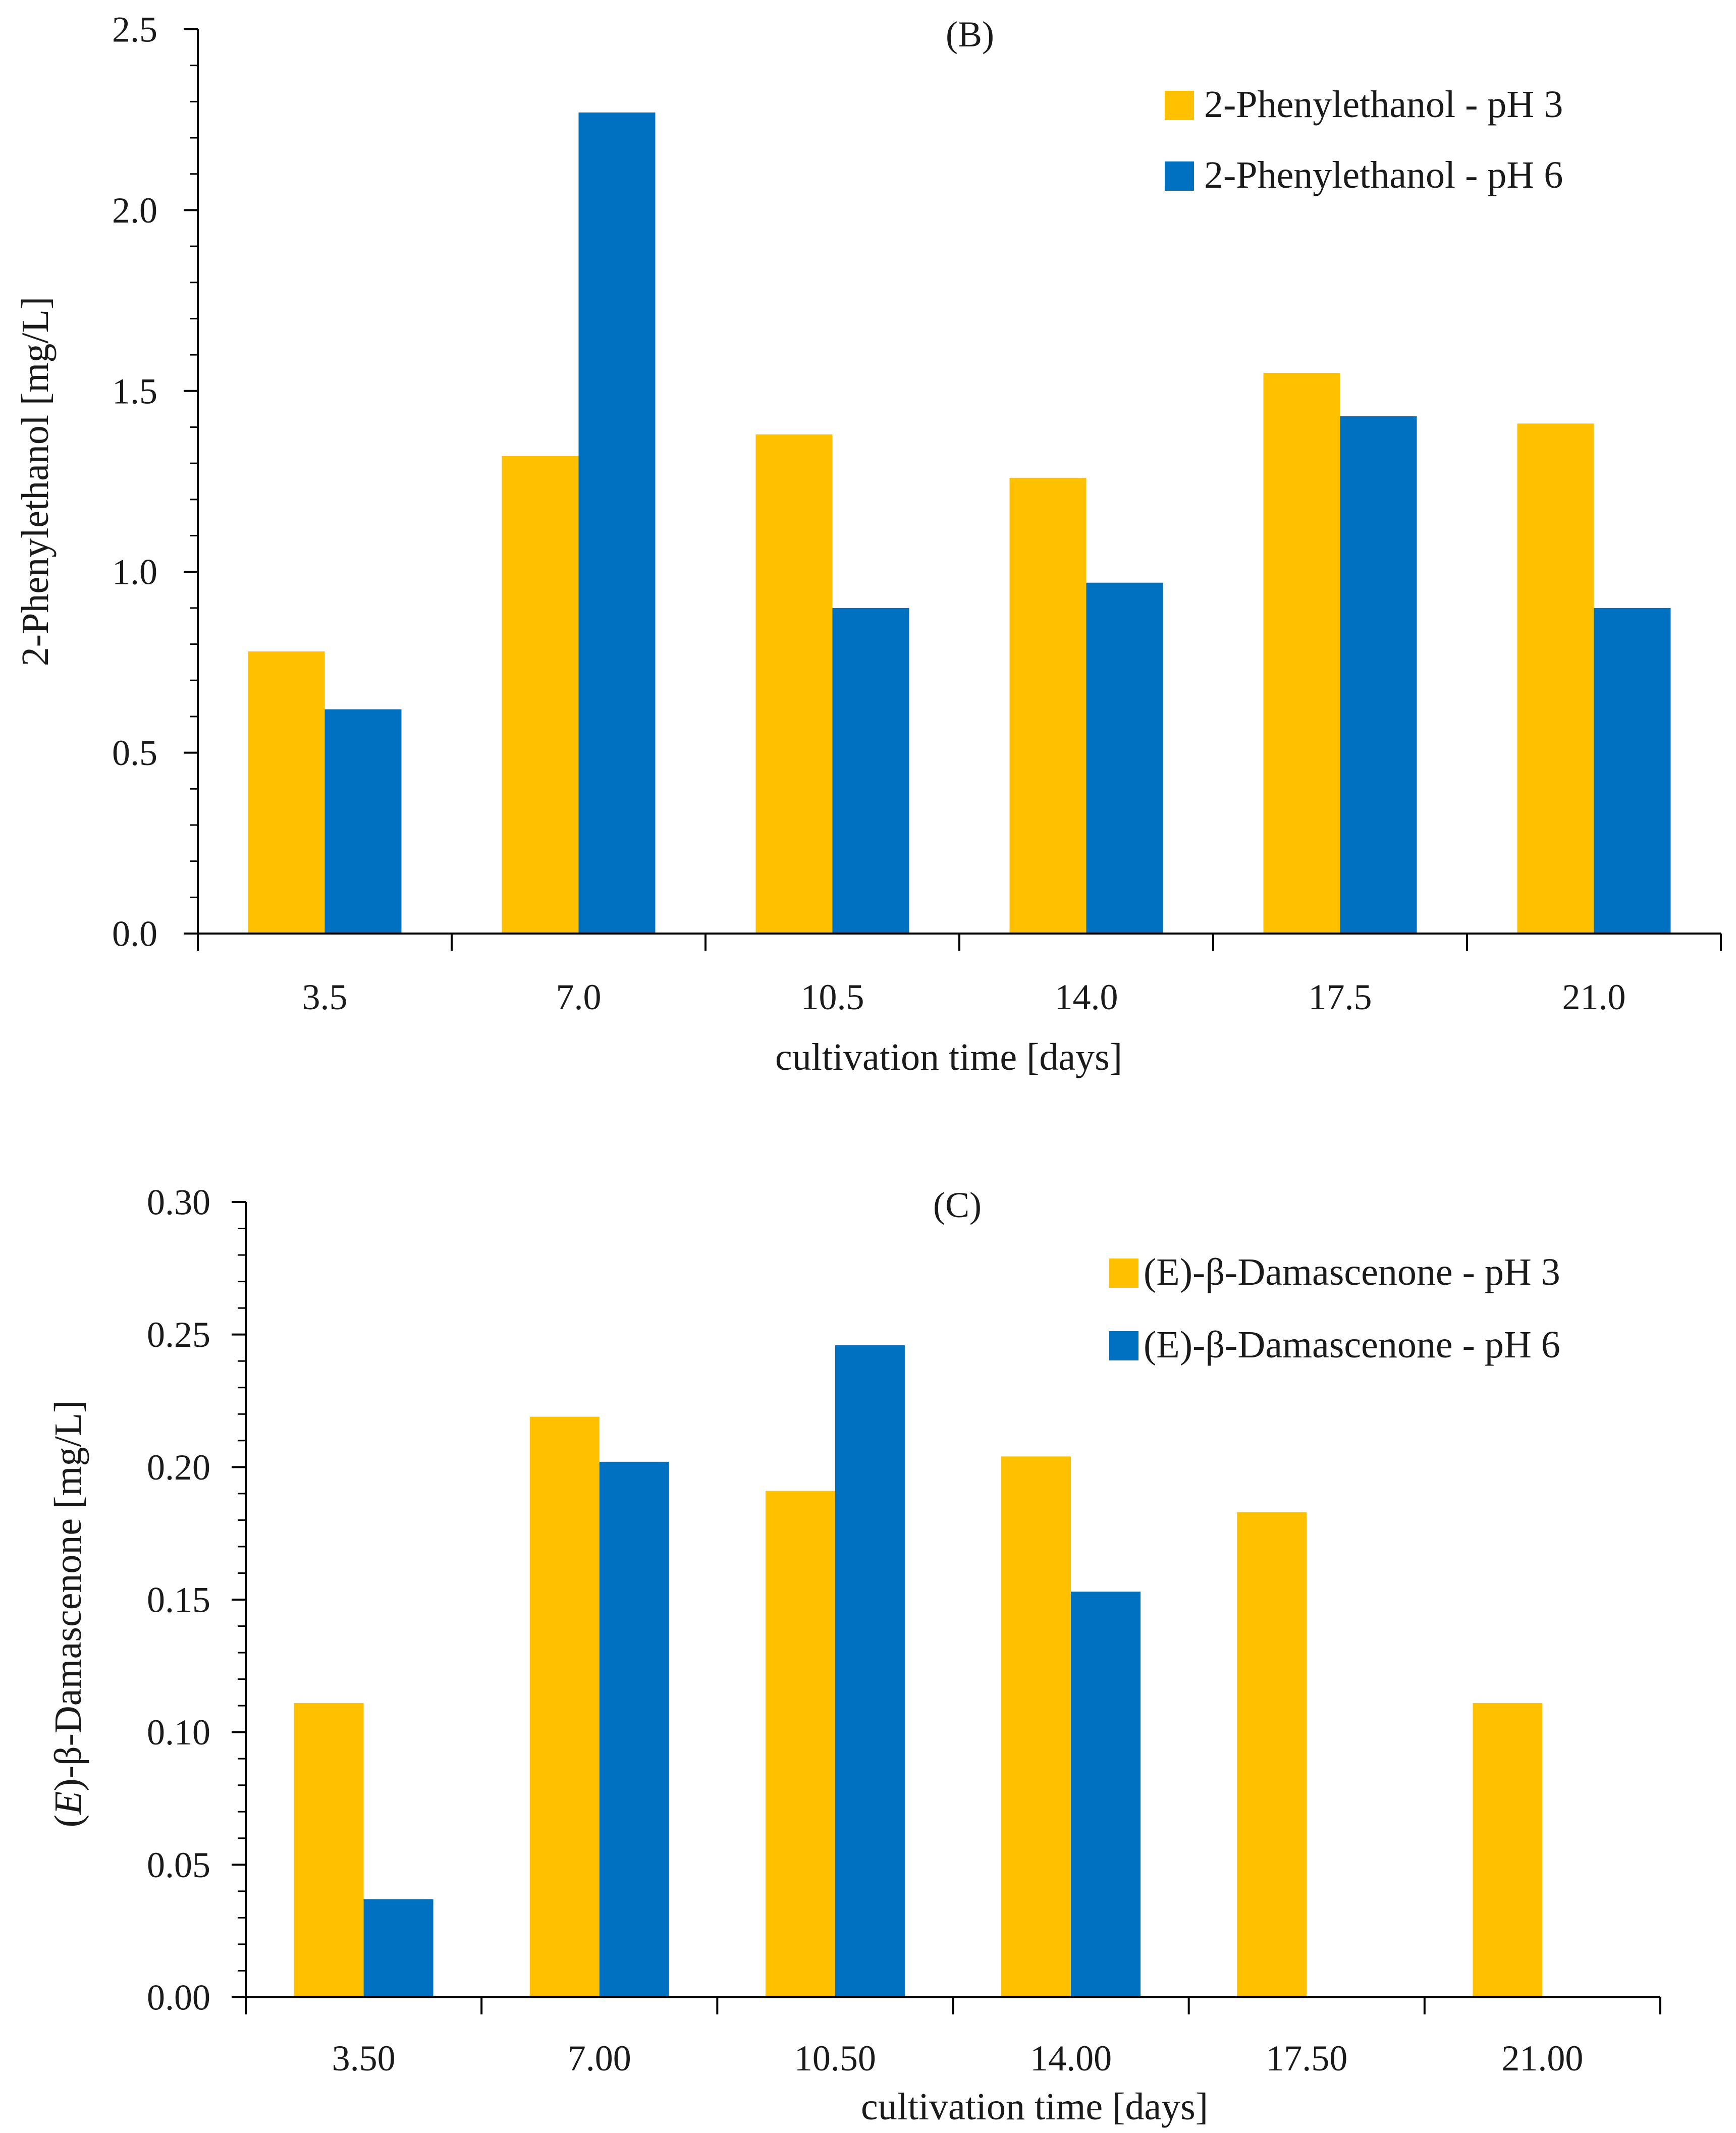  I want to click on chart-c-bar-ph6-7.00, so click(634, 1729).